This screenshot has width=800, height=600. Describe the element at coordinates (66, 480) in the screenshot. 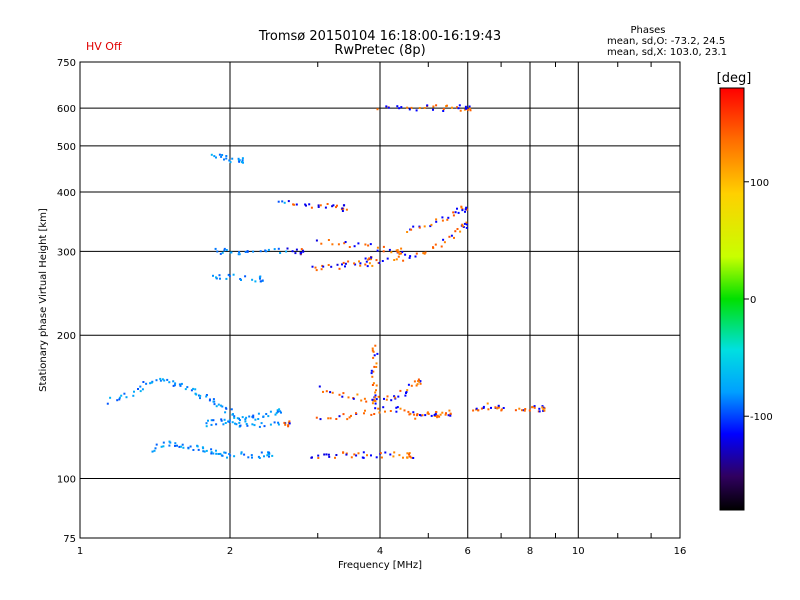

I see `y-tick-label: 100` at that location.